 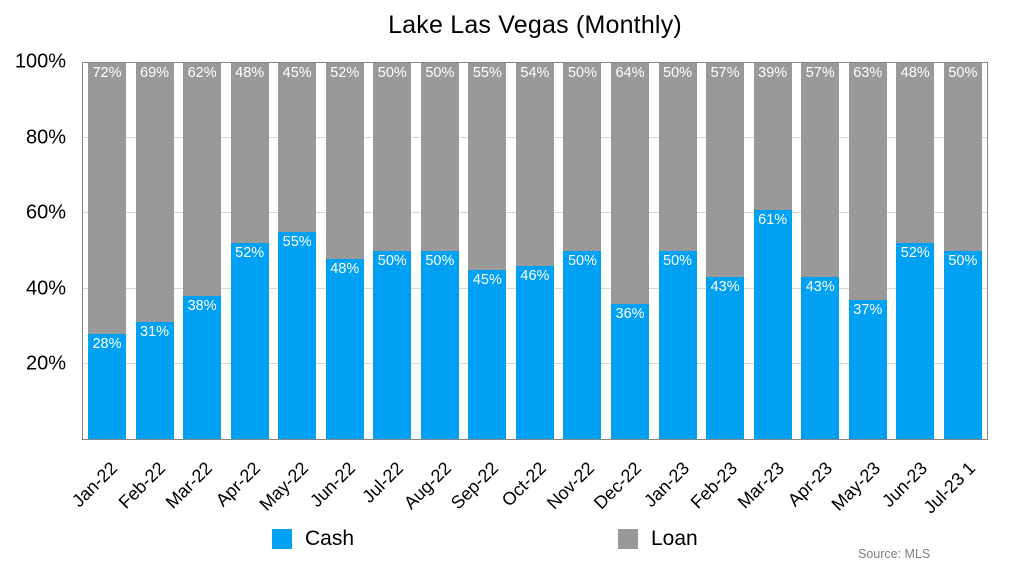 I want to click on loan-value-label: 64%, so click(x=630, y=73).